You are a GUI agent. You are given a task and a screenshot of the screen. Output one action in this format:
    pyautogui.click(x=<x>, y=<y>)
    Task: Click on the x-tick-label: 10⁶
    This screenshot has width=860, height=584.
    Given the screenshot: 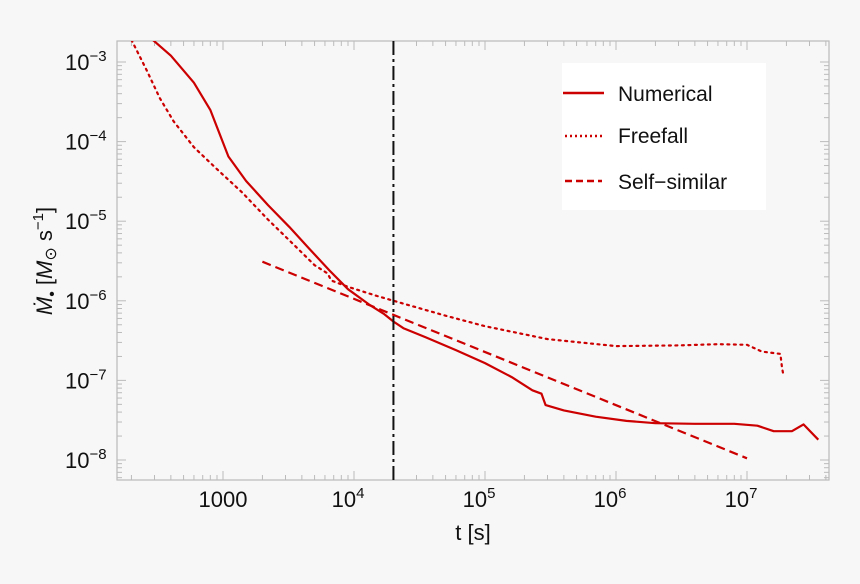 What is the action you would take?
    pyautogui.click(x=610, y=498)
    